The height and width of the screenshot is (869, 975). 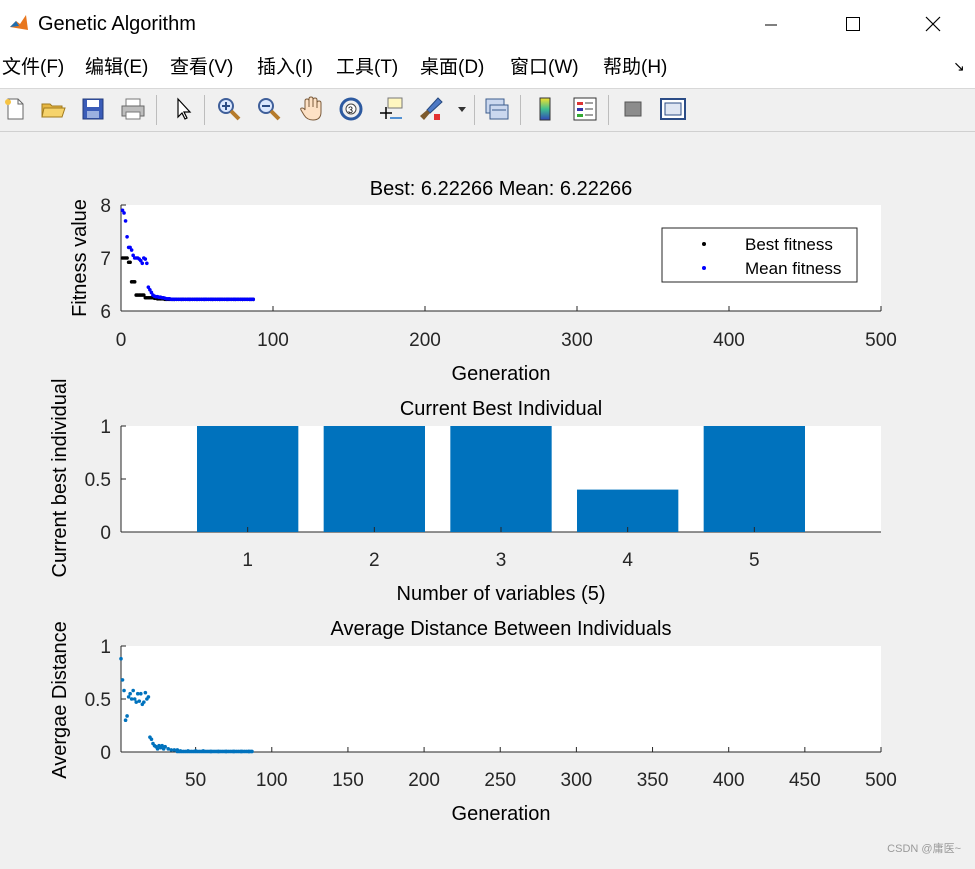 I want to click on dock-arrow-icon: ↘, so click(x=959, y=66).